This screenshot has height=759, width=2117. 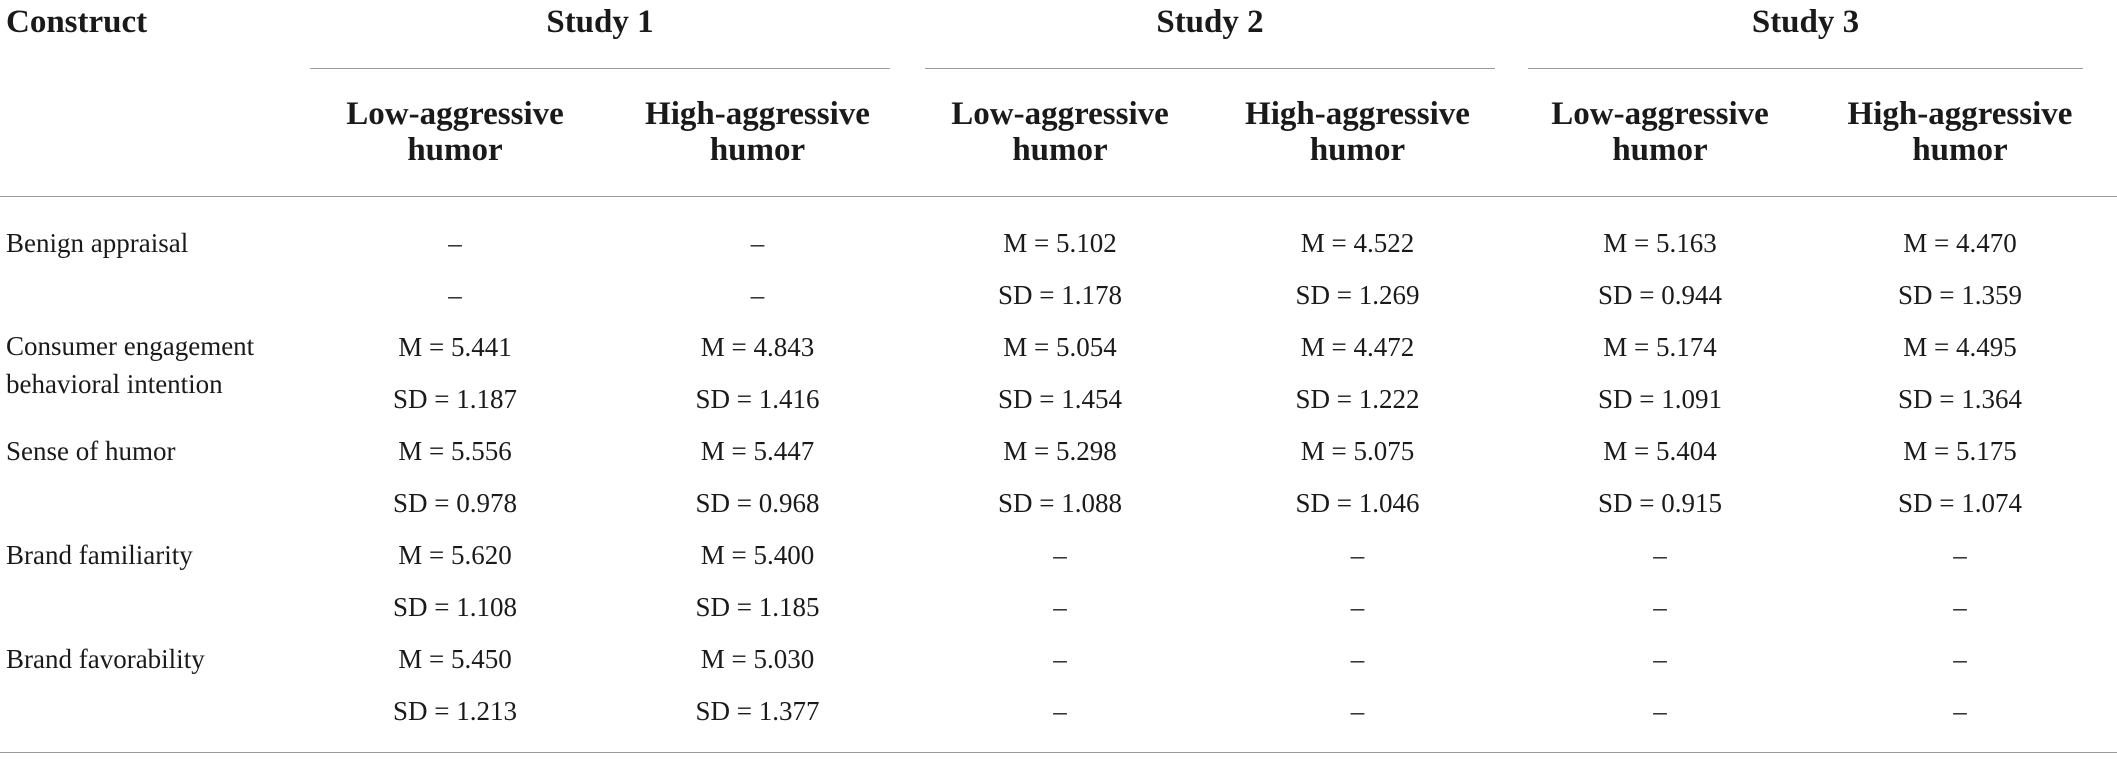 What do you see at coordinates (1210, 22) in the screenshot?
I see `study-2-header: Study 2` at bounding box center [1210, 22].